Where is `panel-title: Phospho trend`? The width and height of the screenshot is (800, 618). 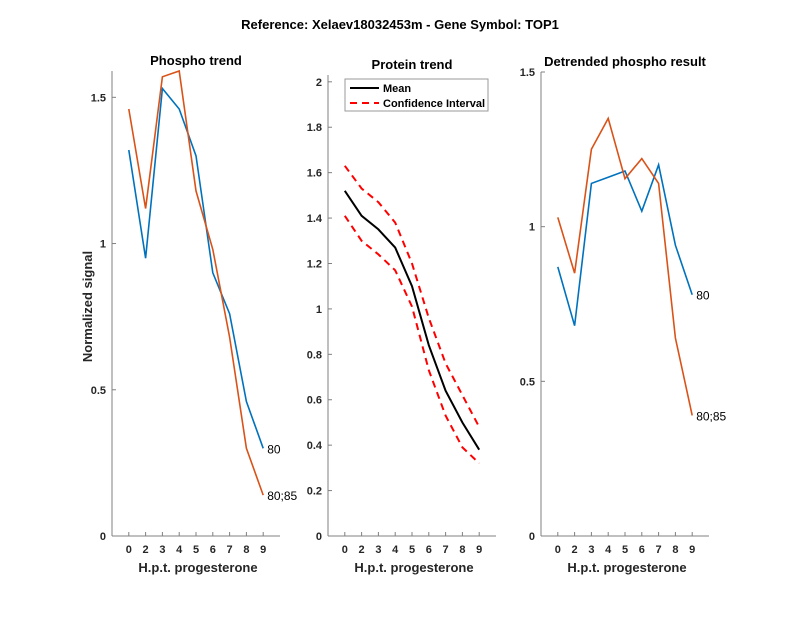
panel-title: Phospho trend is located at coordinates (196, 60).